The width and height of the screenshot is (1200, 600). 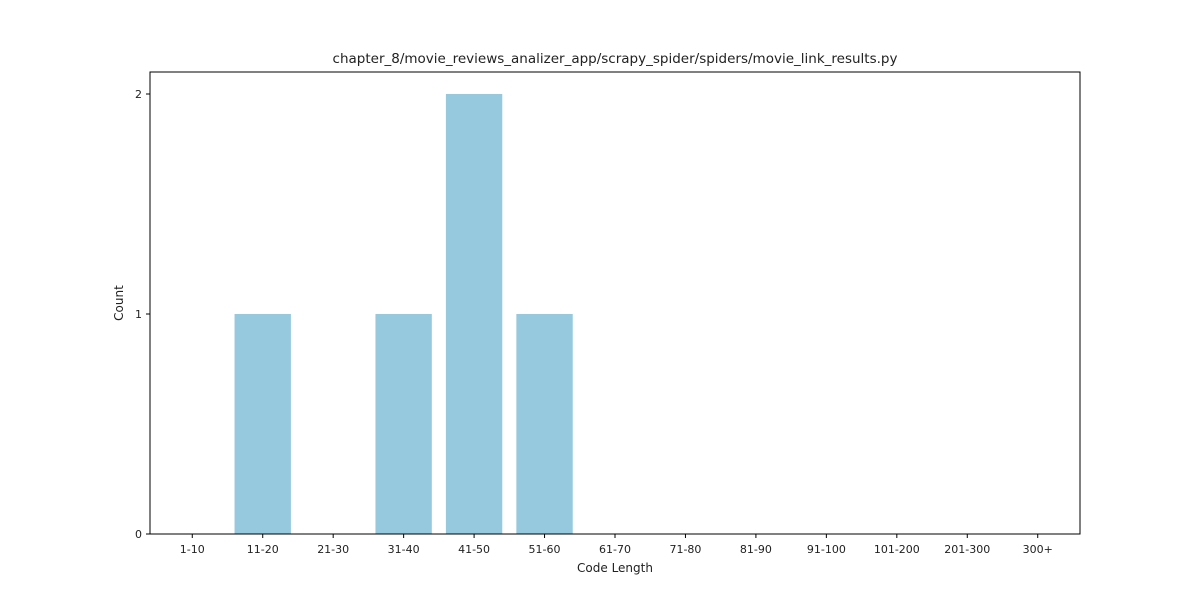 What do you see at coordinates (615, 568) in the screenshot?
I see `x-axis-label: Code Length` at bounding box center [615, 568].